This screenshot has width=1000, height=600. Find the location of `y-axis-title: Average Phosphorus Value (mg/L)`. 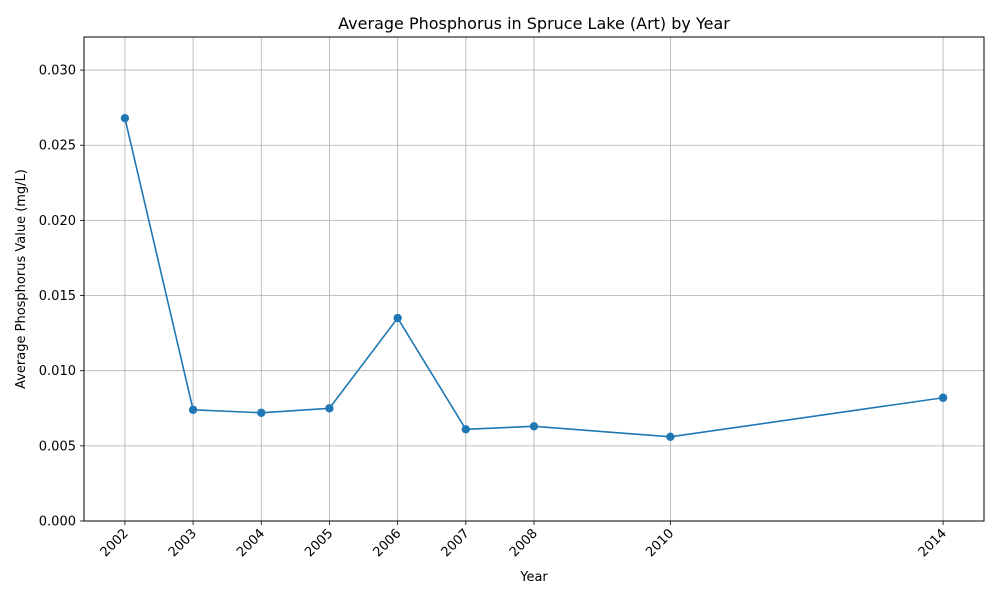

y-axis-title: Average Phosphorus Value (mg/L) is located at coordinates (21, 279).